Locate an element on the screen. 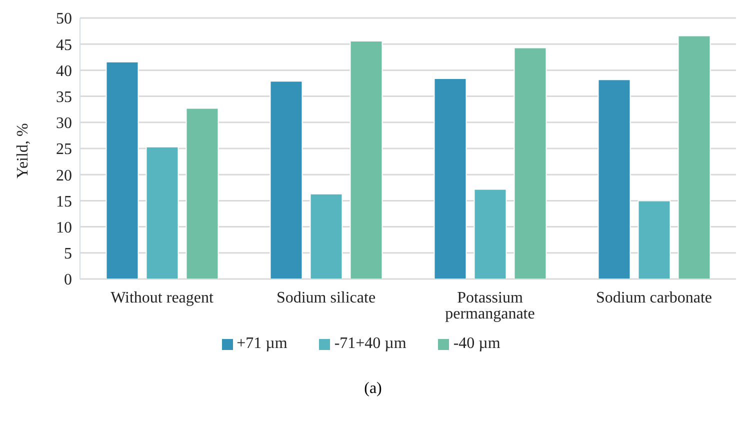 The image size is (746, 430). y-axis-title: Yeild, % is located at coordinates (23, 150).